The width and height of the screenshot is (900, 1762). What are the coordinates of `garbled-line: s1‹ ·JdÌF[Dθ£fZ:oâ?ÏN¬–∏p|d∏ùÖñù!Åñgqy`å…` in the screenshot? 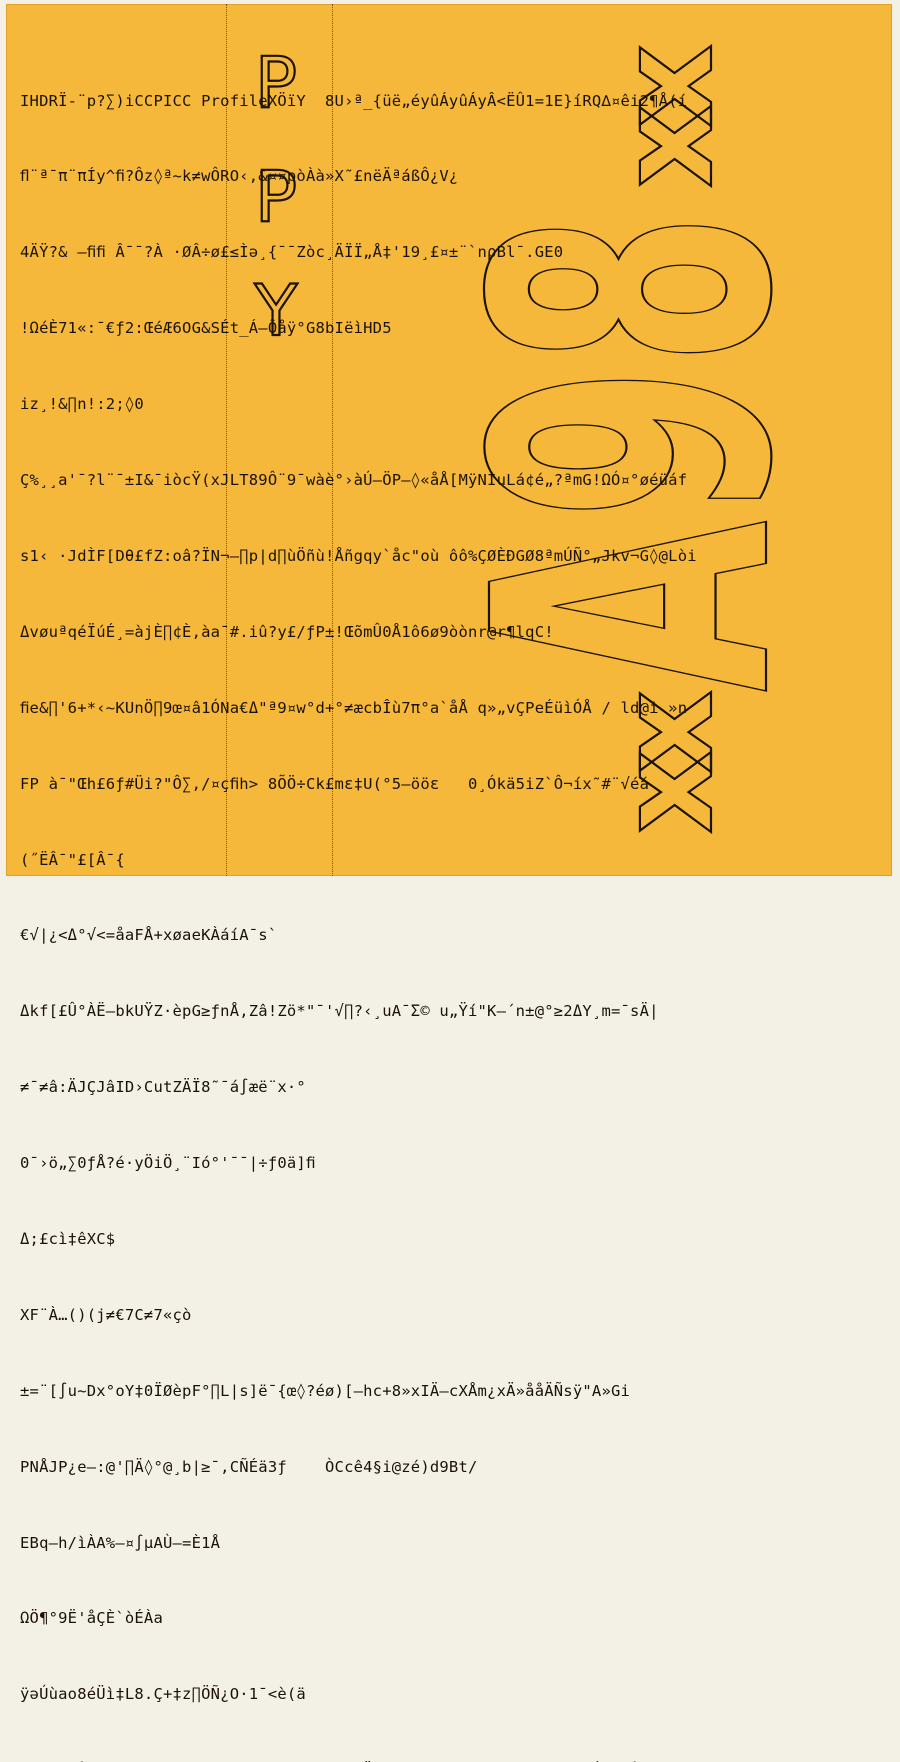 It's located at (358, 555).